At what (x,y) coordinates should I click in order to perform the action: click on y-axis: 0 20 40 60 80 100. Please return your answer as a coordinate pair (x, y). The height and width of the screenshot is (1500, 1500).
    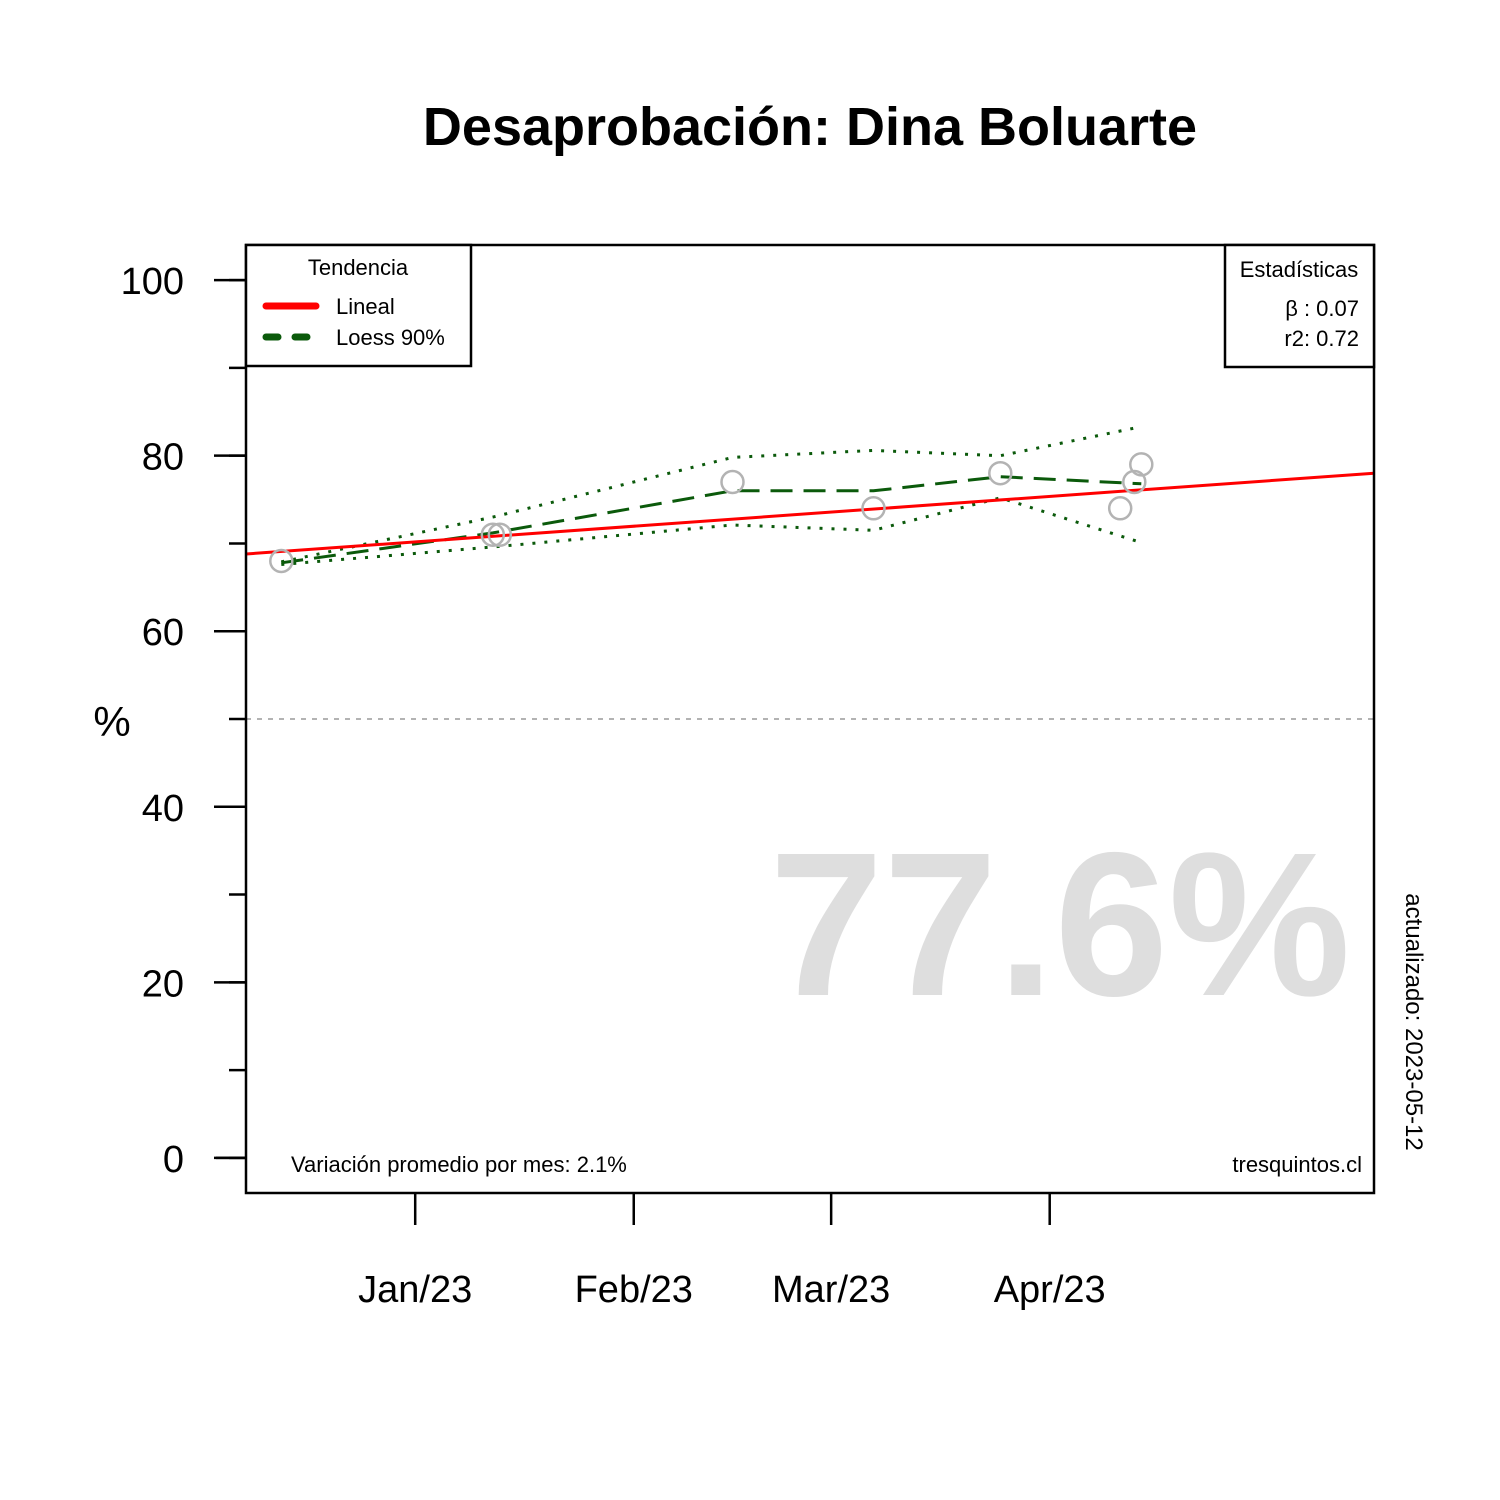
    Looking at the image, I should click on (183, 721).